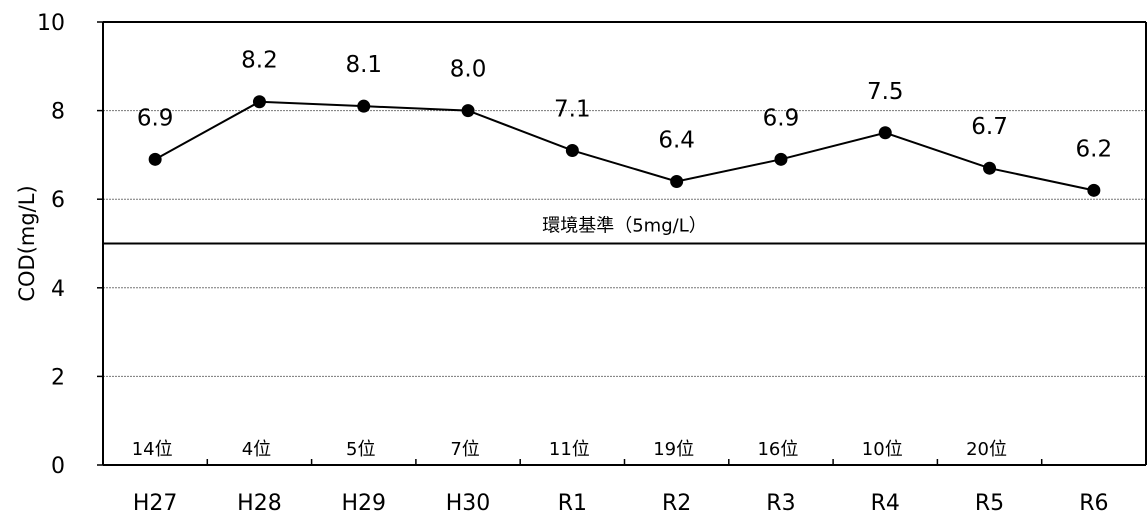 The image size is (1147, 520). What do you see at coordinates (363, 65) in the screenshot?
I see `data-label-H29: 8.1` at bounding box center [363, 65].